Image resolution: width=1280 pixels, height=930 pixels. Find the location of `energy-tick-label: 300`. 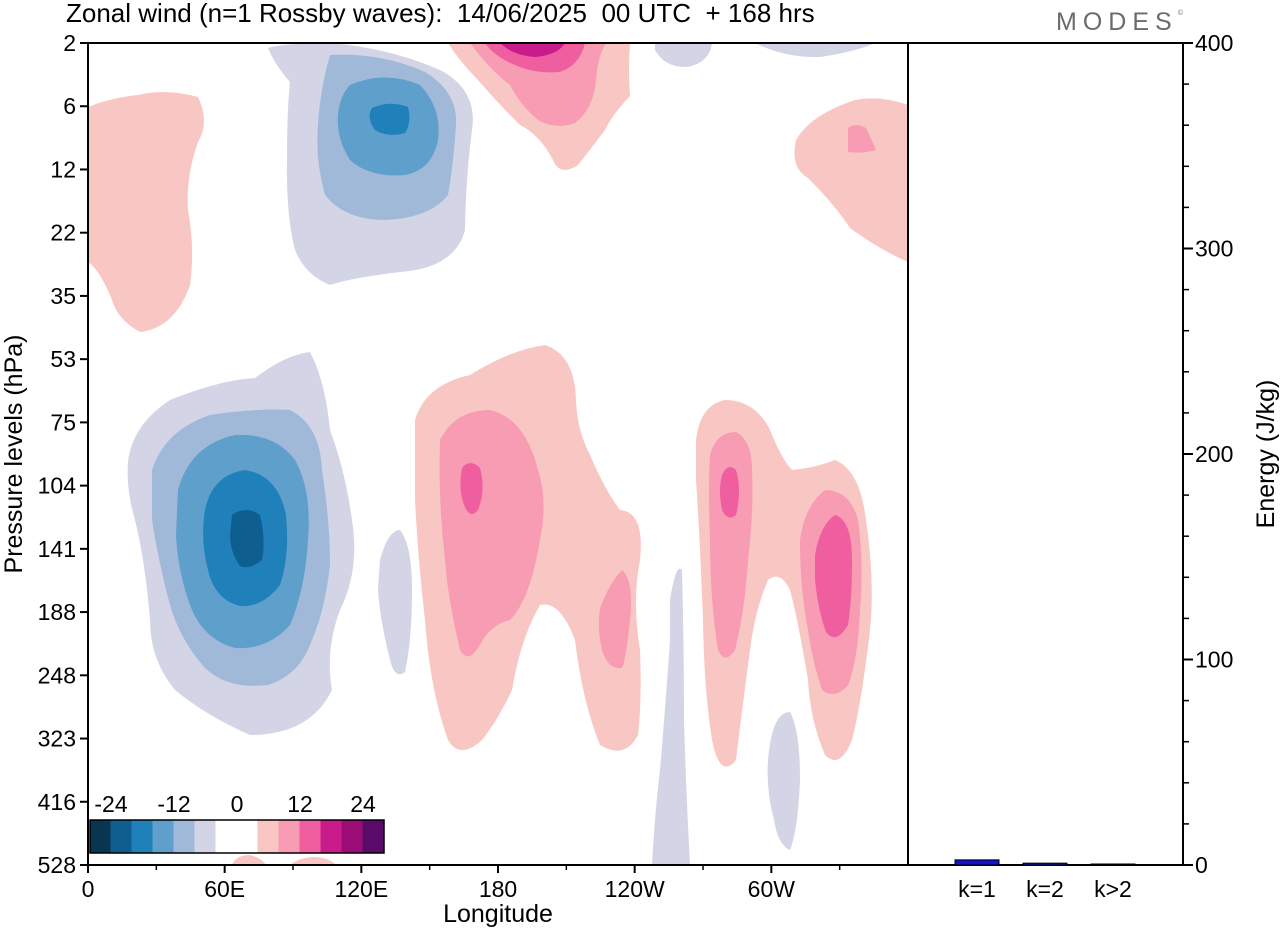

energy-tick-label: 300 is located at coordinates (1214, 249).